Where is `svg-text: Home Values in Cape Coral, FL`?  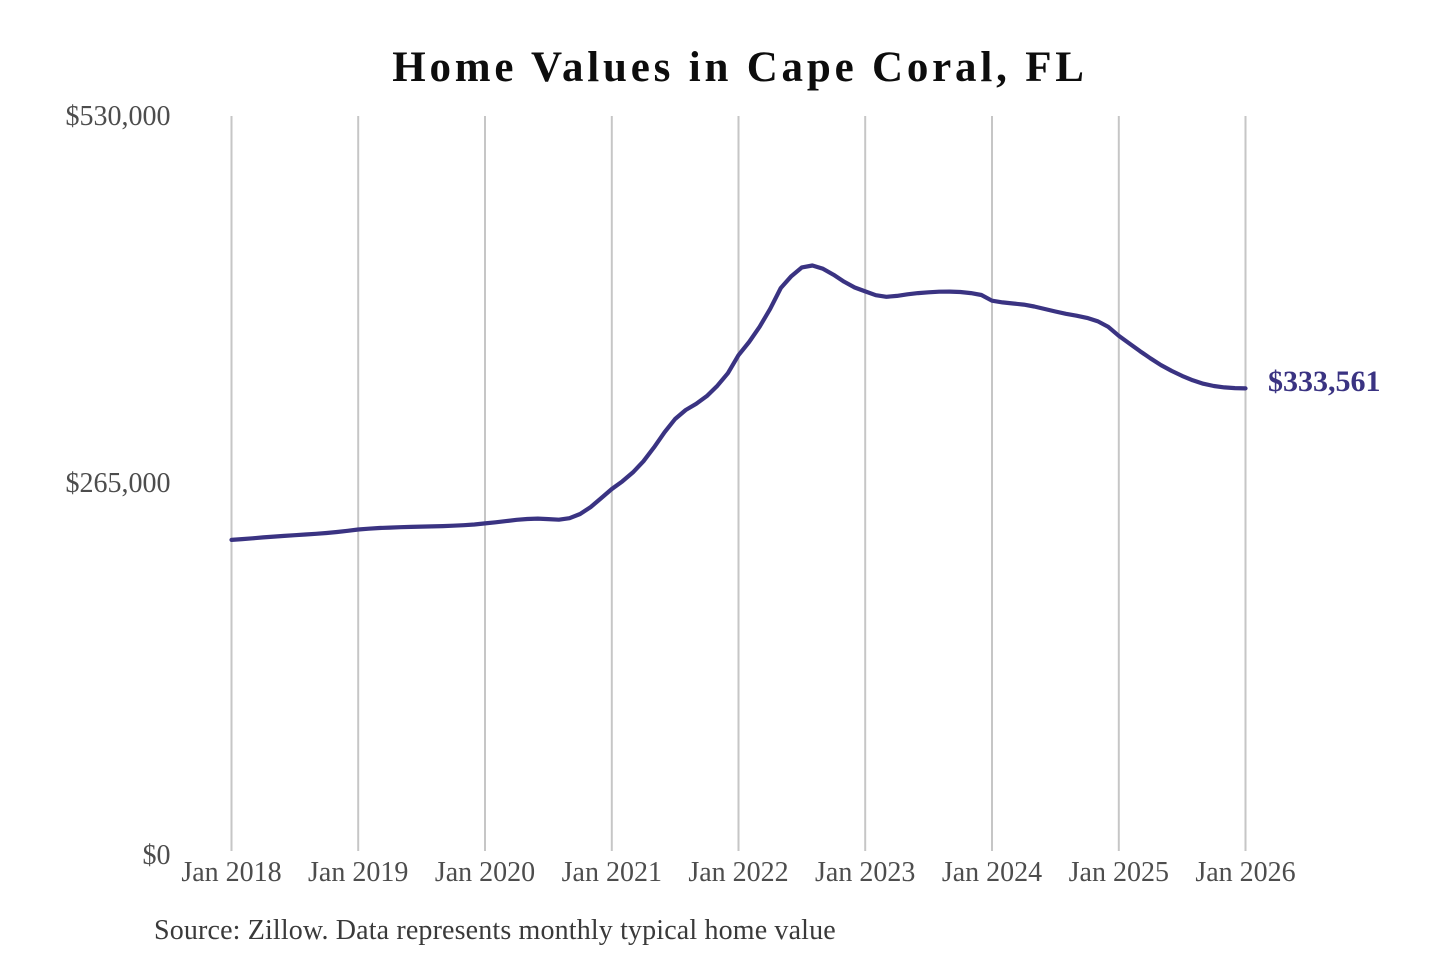 svg-text: Home Values in Cape Coral, FL is located at coordinates (740, 67).